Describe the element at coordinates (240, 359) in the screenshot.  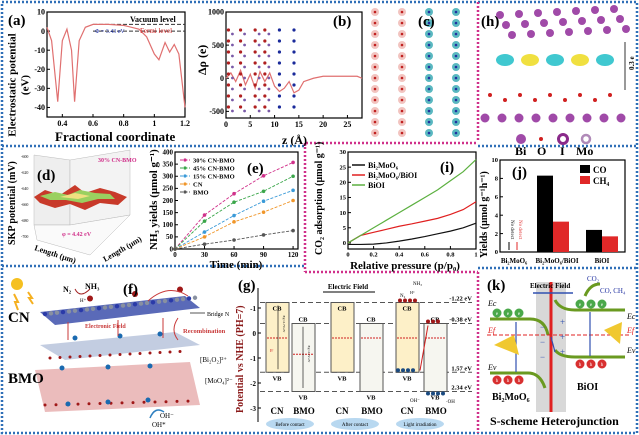
I see `g-ylabel: Potential vs NHE (PH=7)` at that location.